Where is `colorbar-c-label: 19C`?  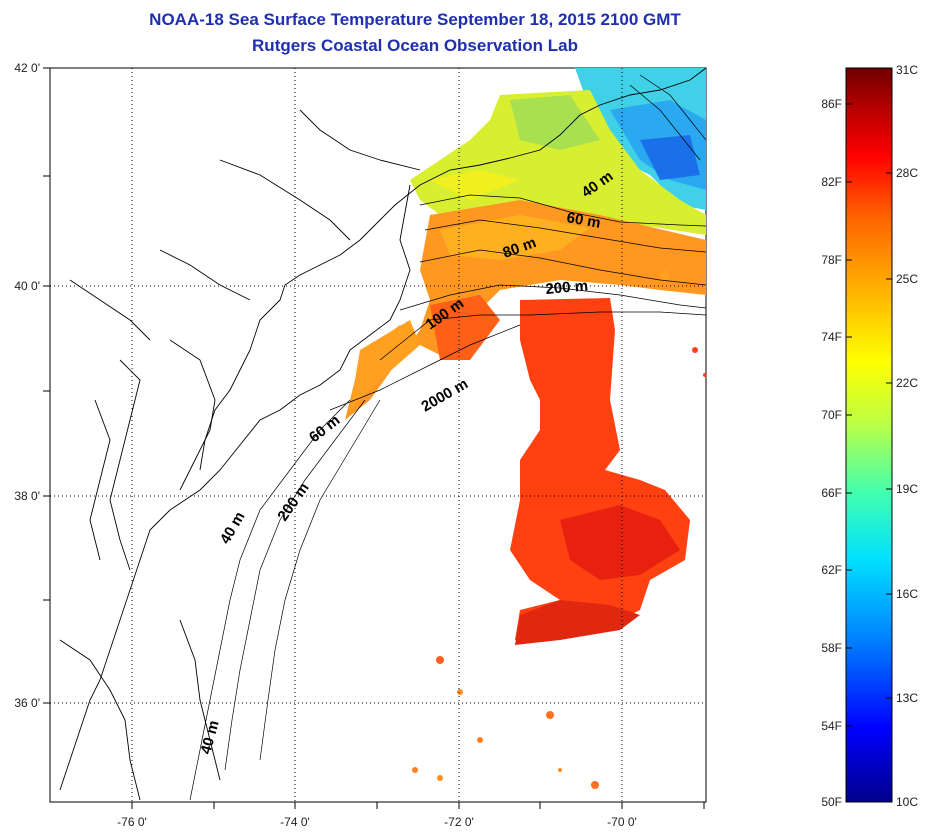 colorbar-c-label: 19C is located at coordinates (907, 489).